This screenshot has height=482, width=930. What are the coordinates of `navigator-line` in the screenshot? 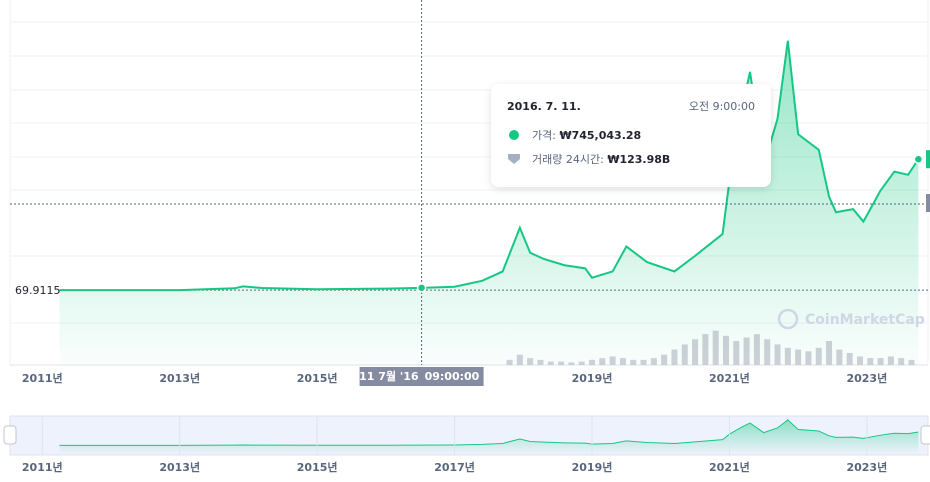 It's located at (489, 432).